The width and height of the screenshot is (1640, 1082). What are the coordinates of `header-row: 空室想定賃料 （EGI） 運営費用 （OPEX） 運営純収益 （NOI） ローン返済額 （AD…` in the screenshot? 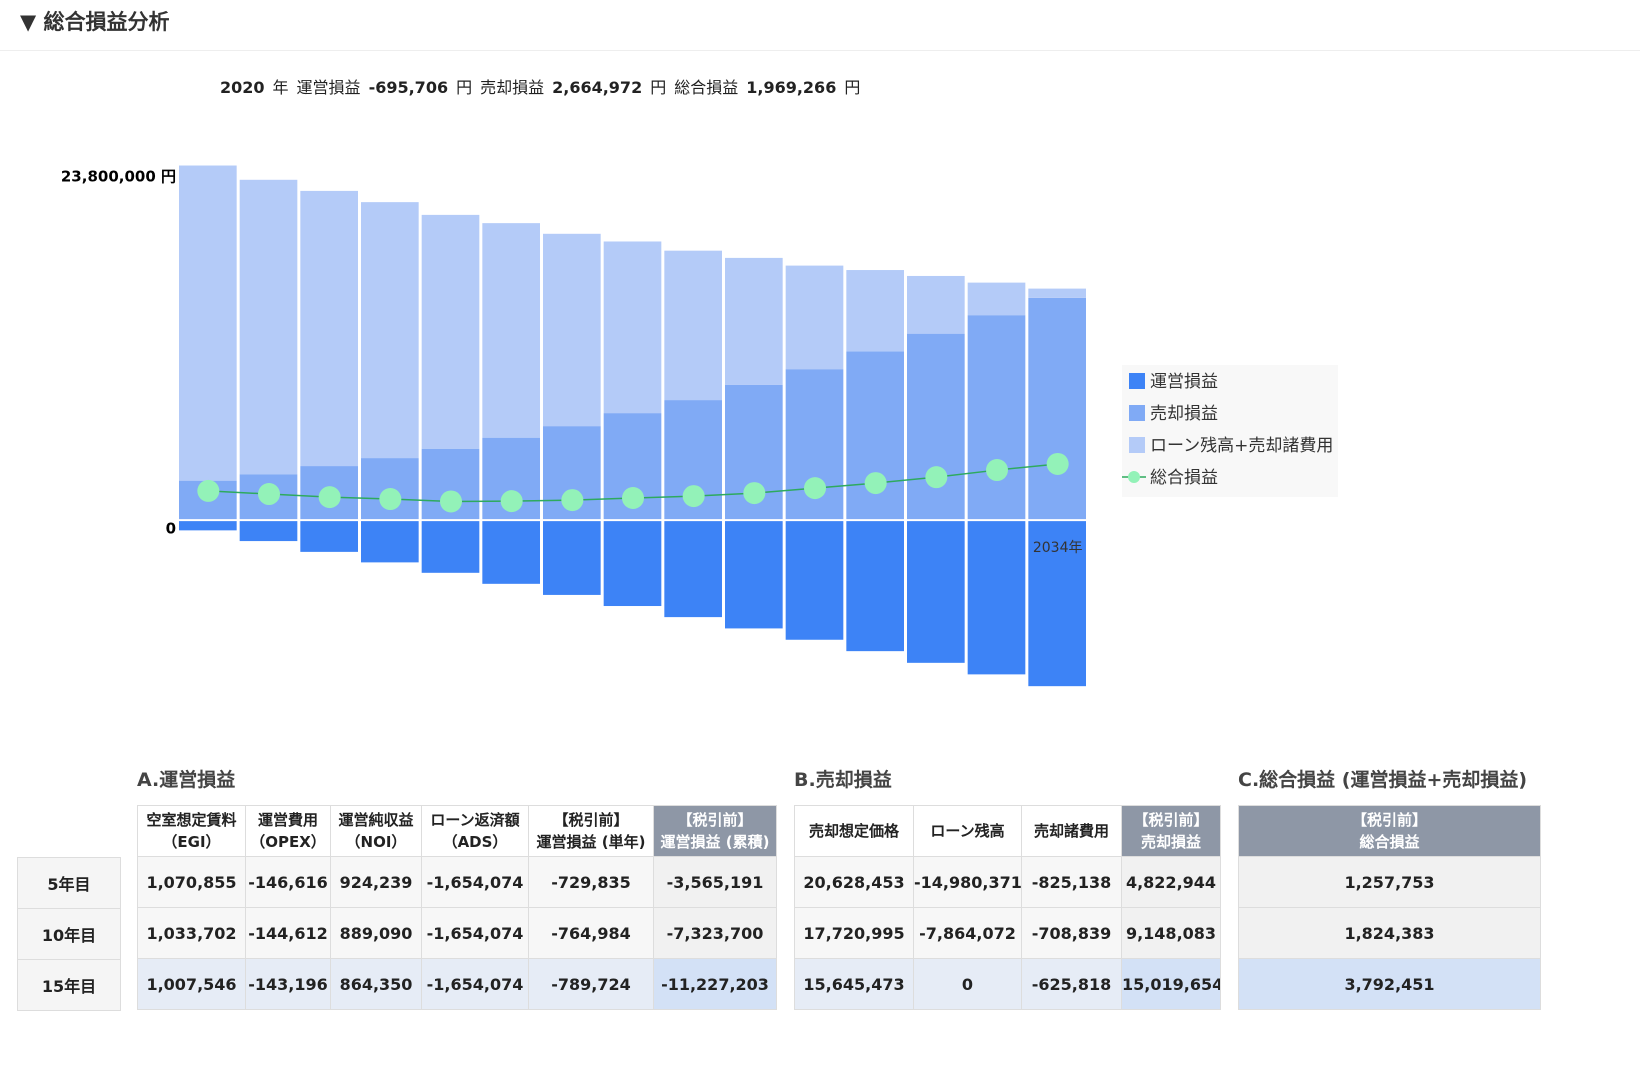 It's located at (457, 831).